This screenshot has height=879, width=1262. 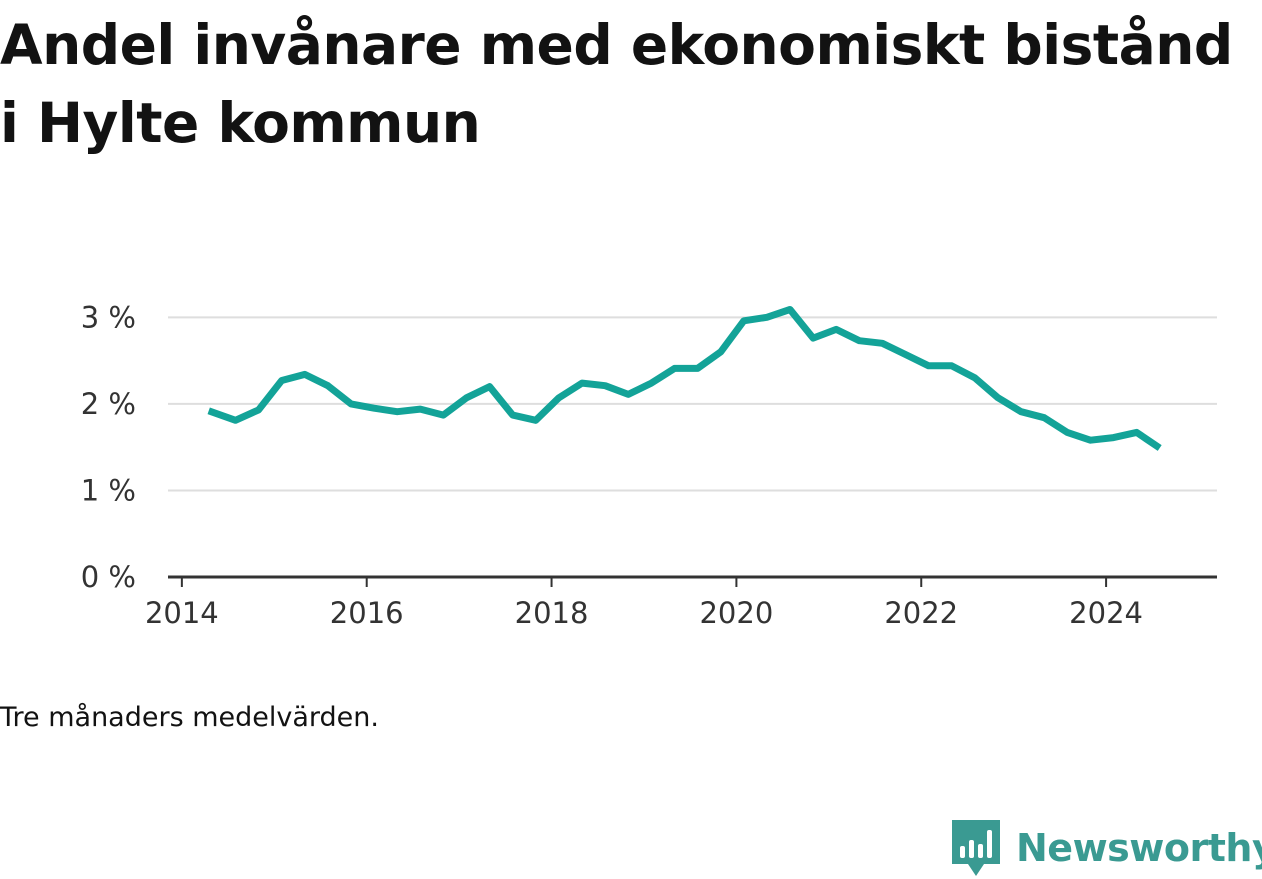 I want to click on series, so click(x=684, y=378).